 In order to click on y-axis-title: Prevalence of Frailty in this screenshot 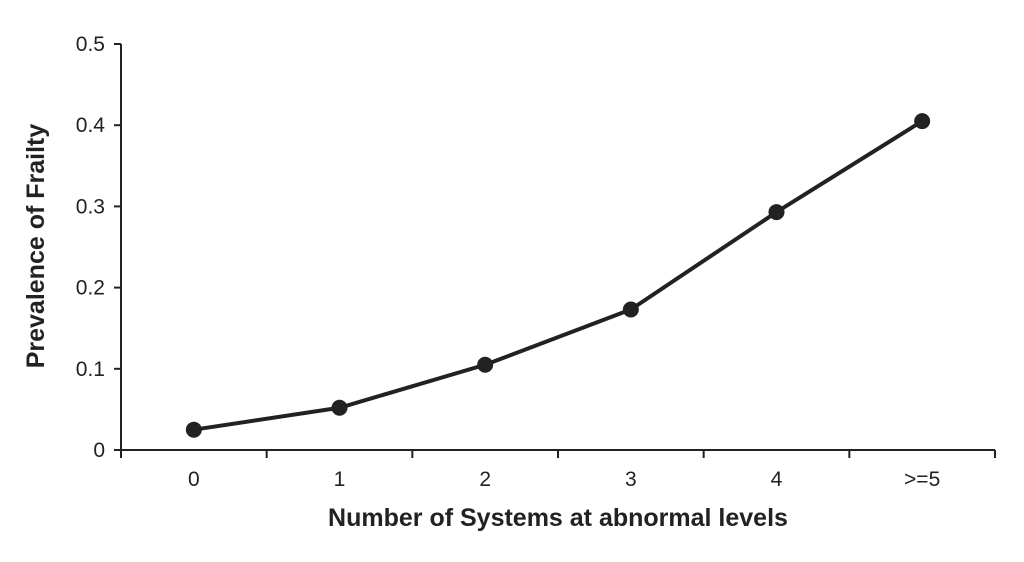, I will do `click(36, 246)`.